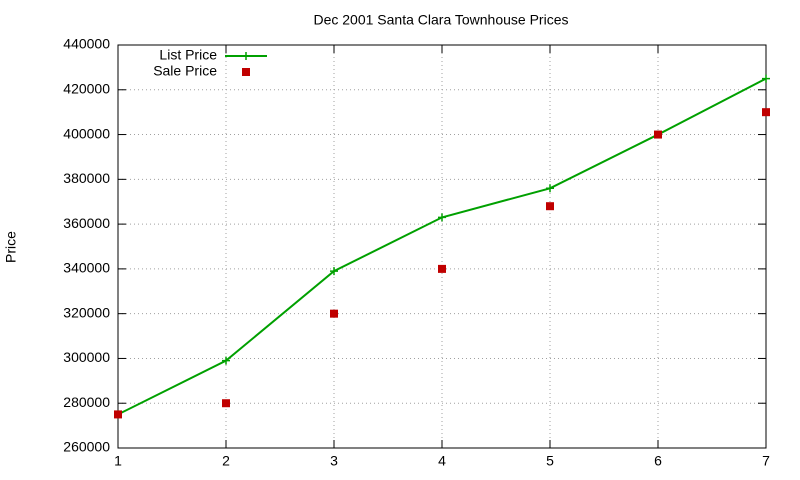  Describe the element at coordinates (86, 357) in the screenshot. I see `y-tick-label: 300000` at that location.